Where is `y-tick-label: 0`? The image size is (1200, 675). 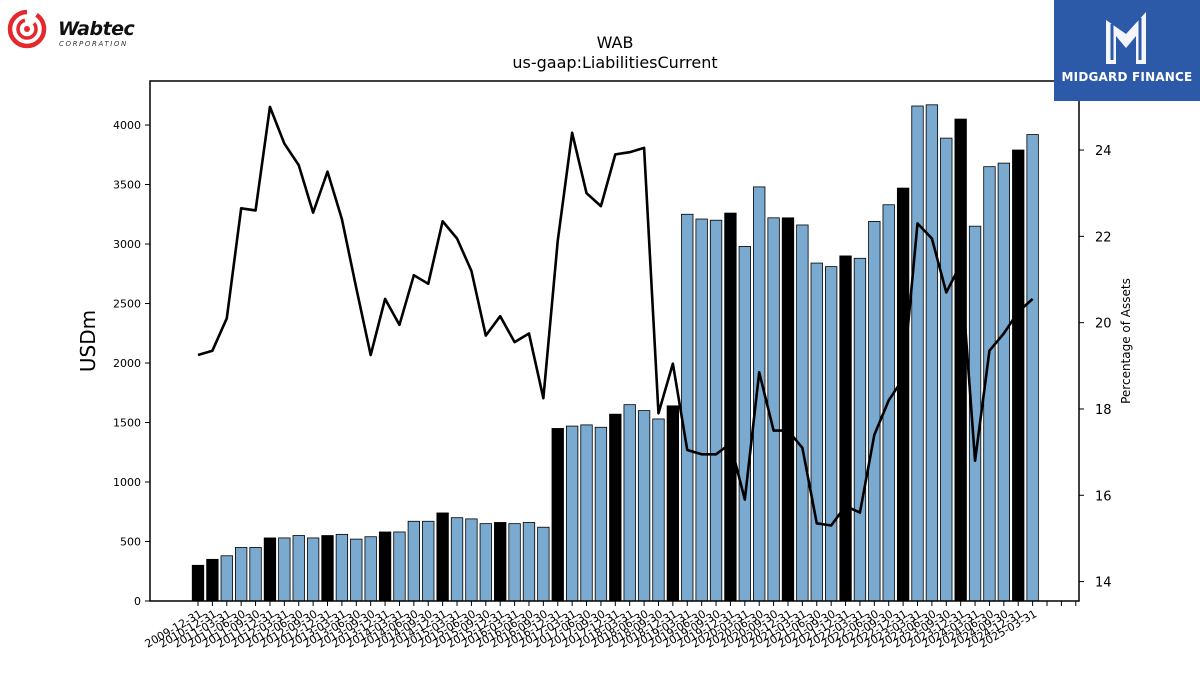
y-tick-label: 0 is located at coordinates (137, 601).